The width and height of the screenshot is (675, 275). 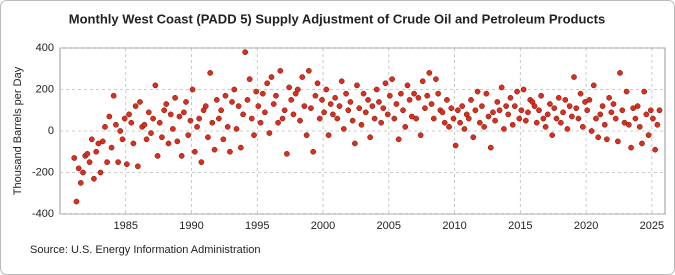 What do you see at coordinates (257, 226) in the screenshot?
I see `x-tick-label: 1995` at bounding box center [257, 226].